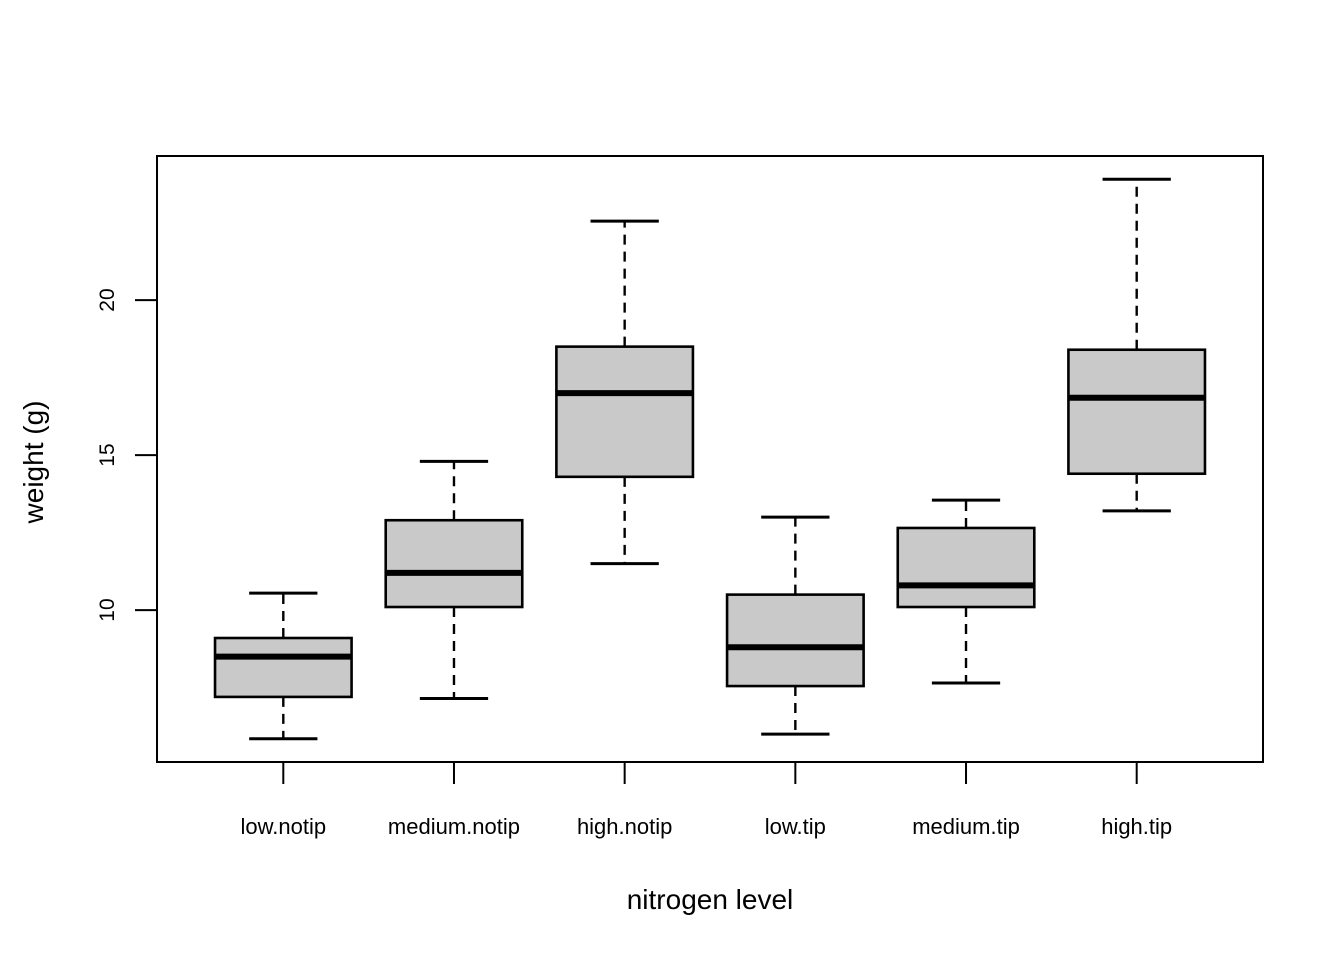 This screenshot has width=1344, height=960. I want to click on x-category-label-low-notip: low.notip, so click(283, 826).